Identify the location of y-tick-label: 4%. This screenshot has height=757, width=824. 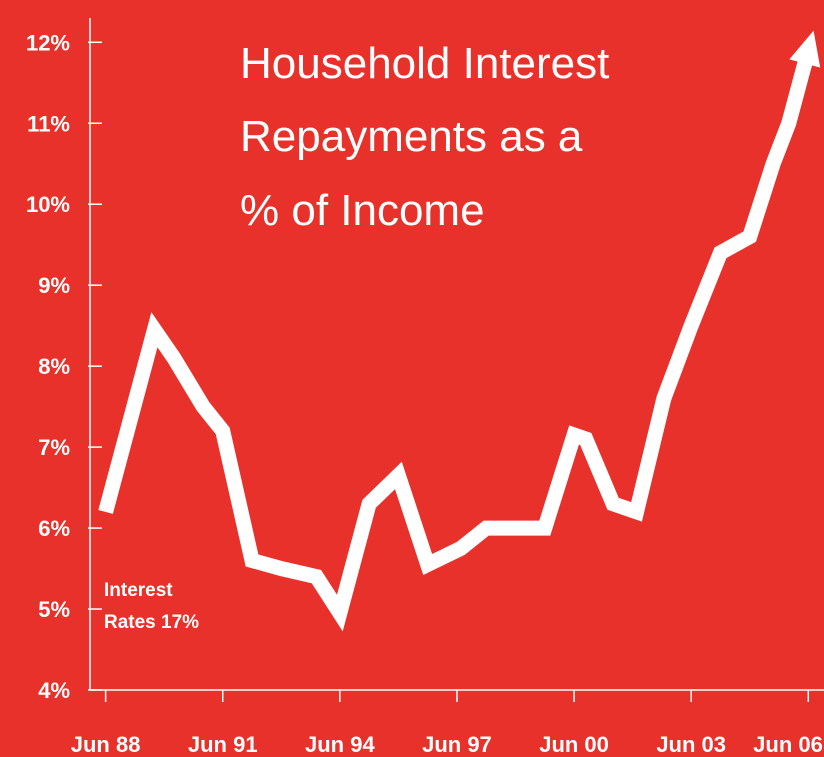
(54, 690).